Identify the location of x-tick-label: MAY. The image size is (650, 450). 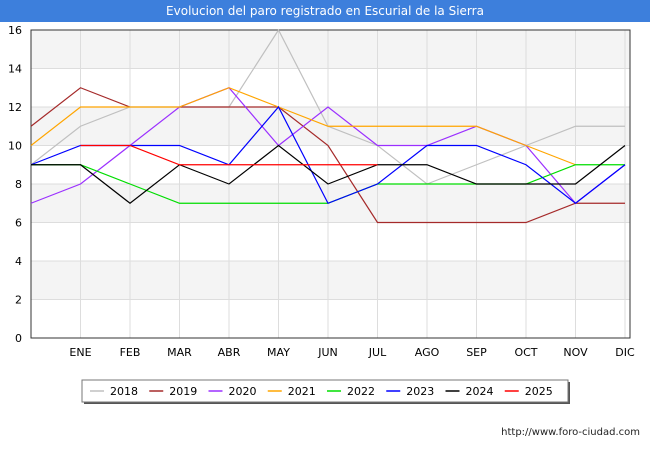
(278, 352).